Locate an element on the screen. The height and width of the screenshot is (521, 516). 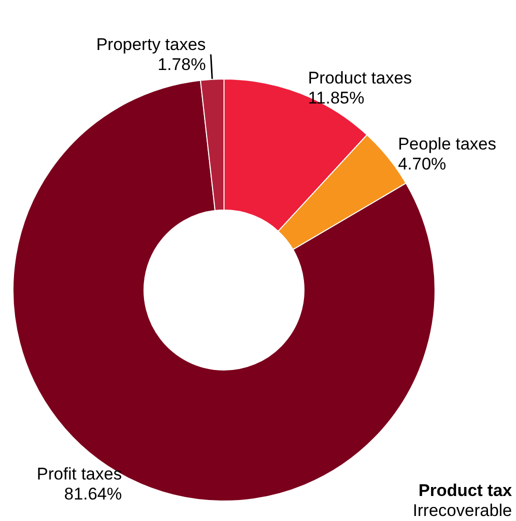
slice-label: People taxes is located at coordinates (447, 144).